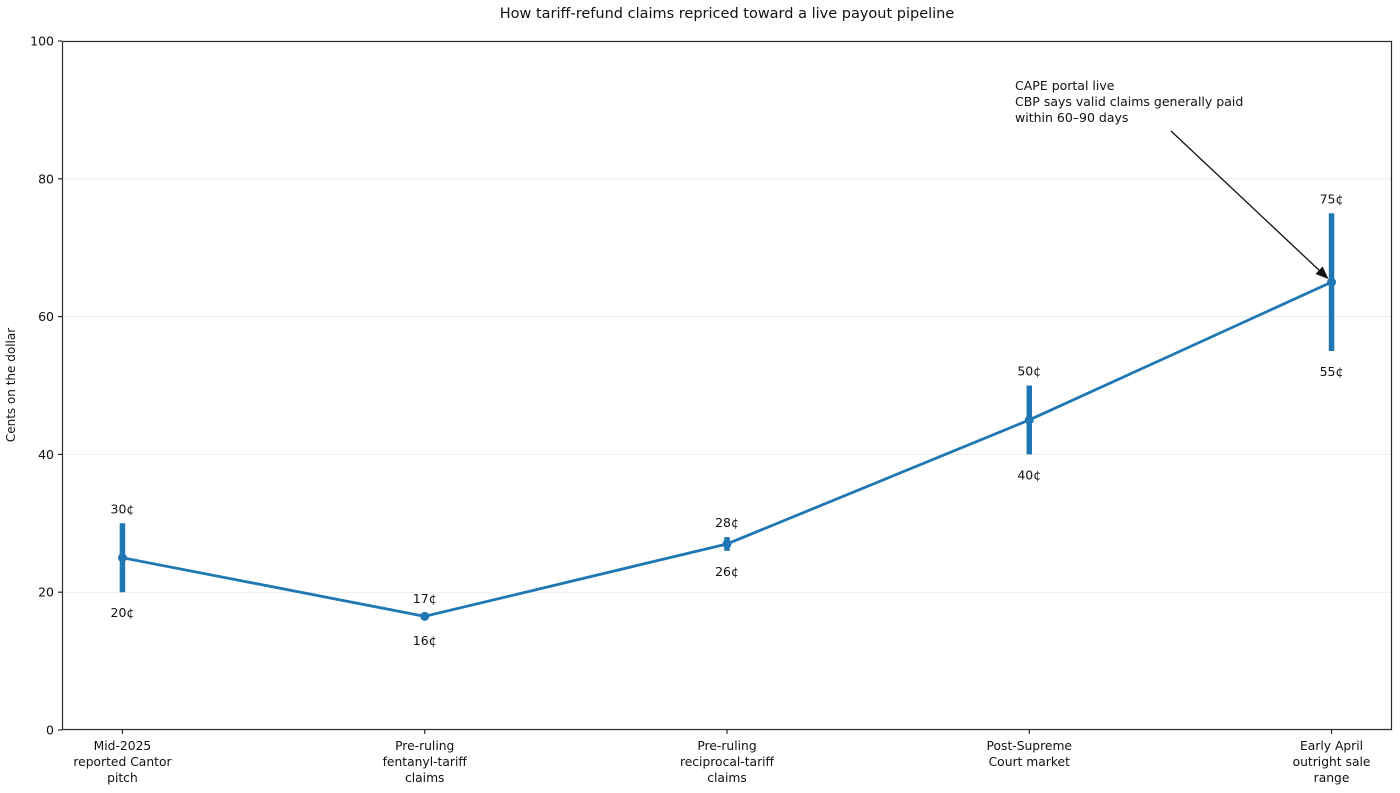 This screenshot has height=793, width=1400. What do you see at coordinates (46, 454) in the screenshot?
I see `y-tick-label: 40` at bounding box center [46, 454].